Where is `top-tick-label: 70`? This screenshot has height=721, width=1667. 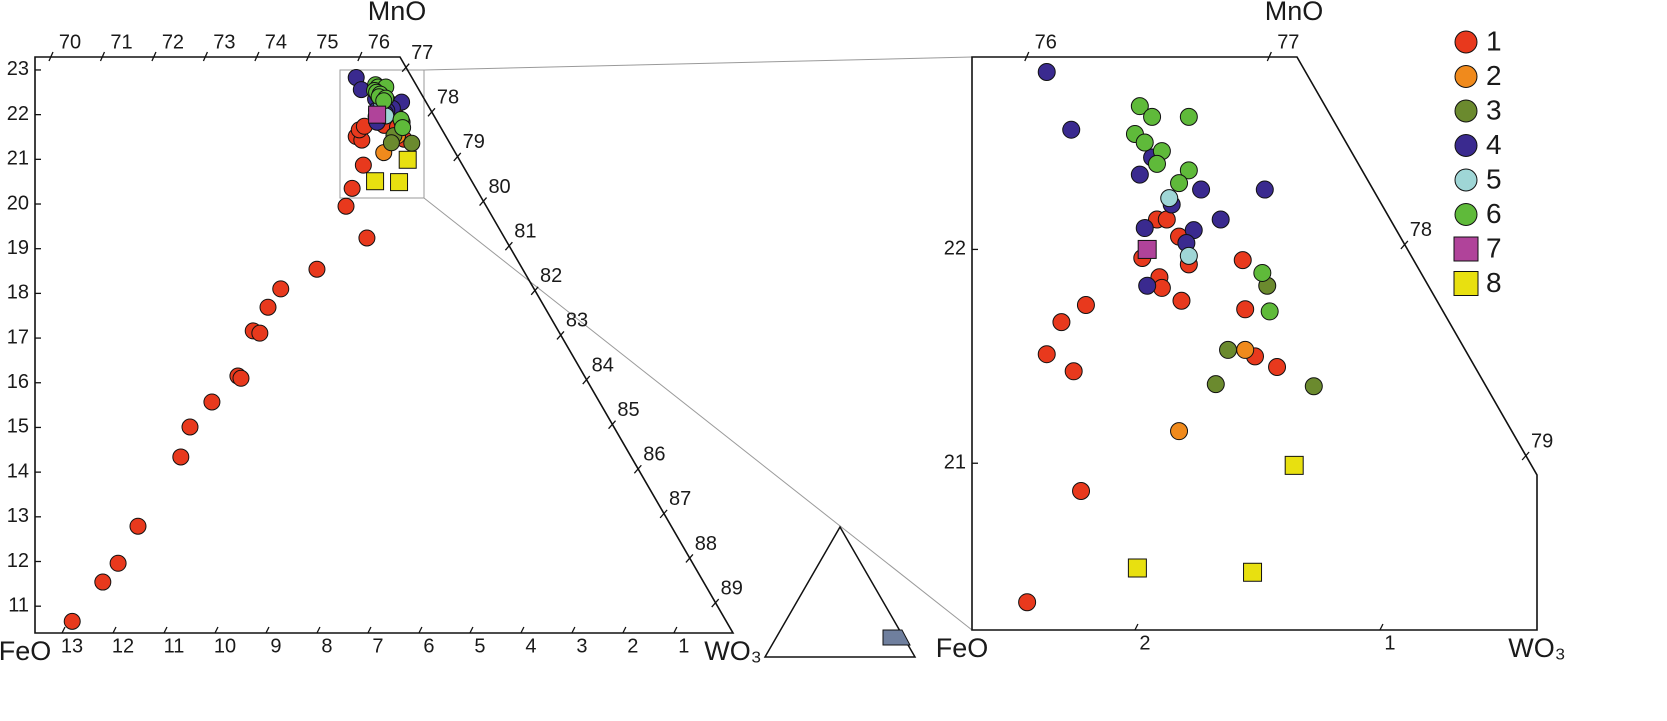
top-tick-label: 70 is located at coordinates (70, 42).